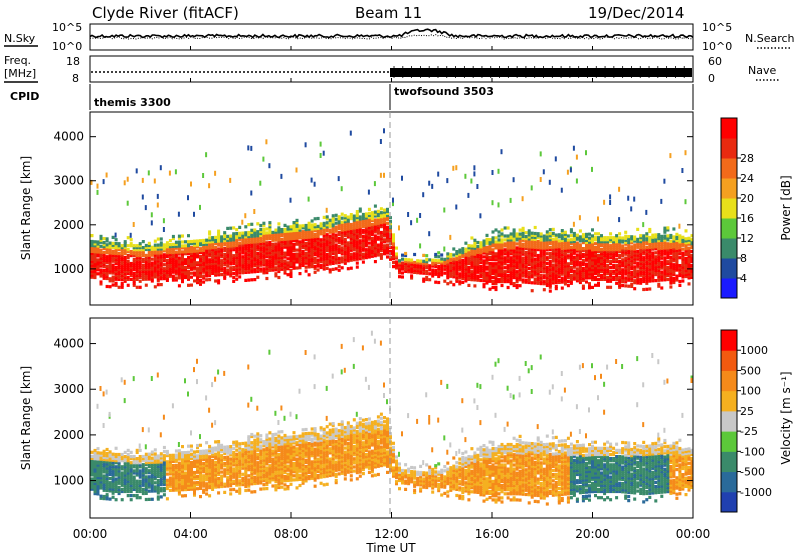  Describe the element at coordinates (68, 225) in the screenshot. I see `y-tick-label: 2000` at that location.